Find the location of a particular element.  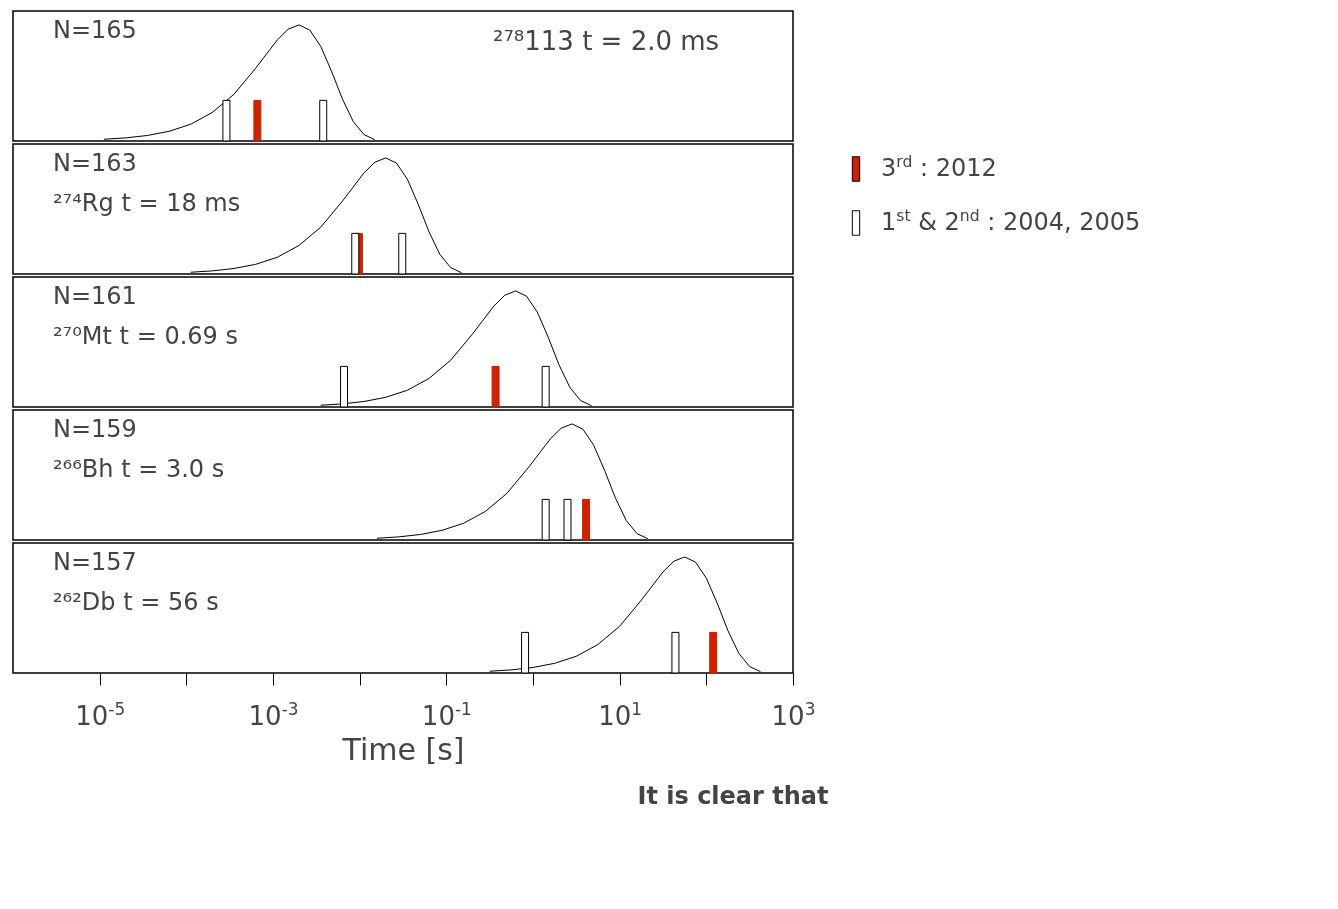

annotation: N=159 is located at coordinates (95, 429).